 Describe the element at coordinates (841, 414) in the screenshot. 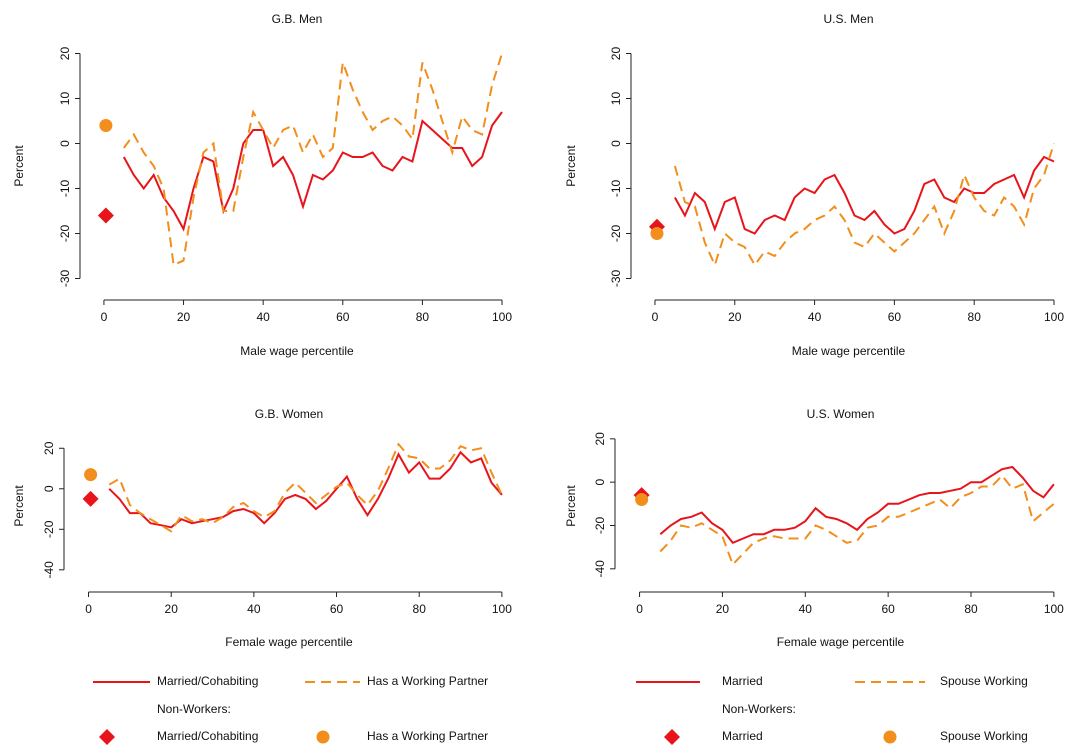

I see `chart-title: U.S. Women` at that location.